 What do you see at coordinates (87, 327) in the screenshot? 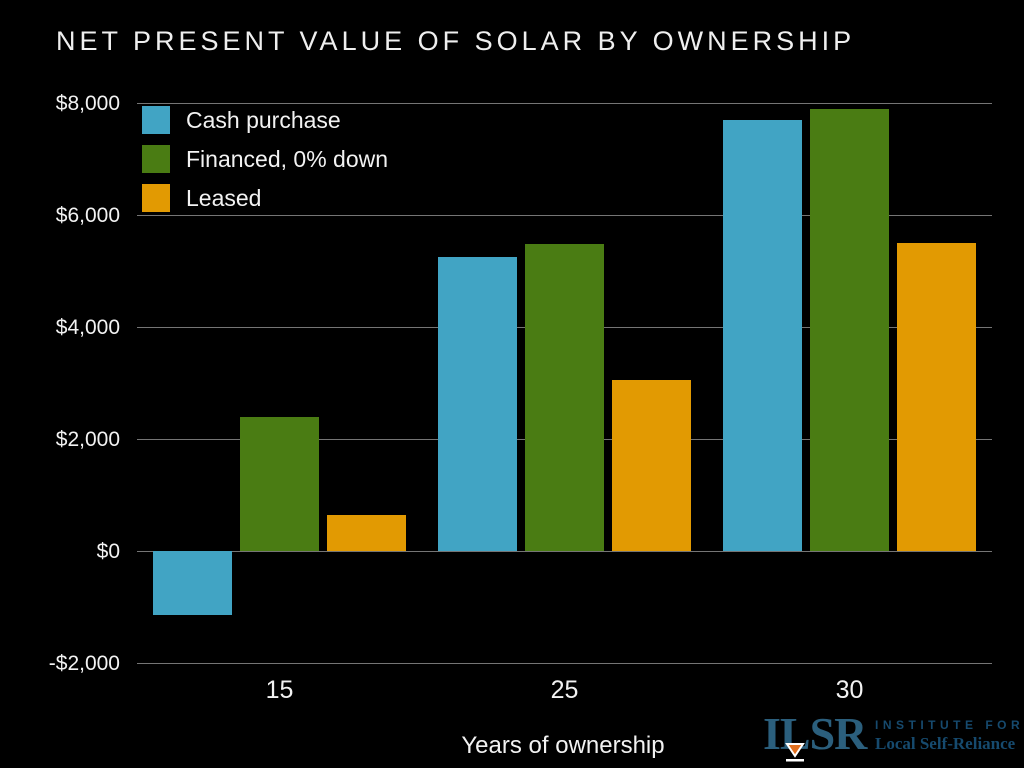
I see `y-axis-label-4000: $4,000` at bounding box center [87, 327].